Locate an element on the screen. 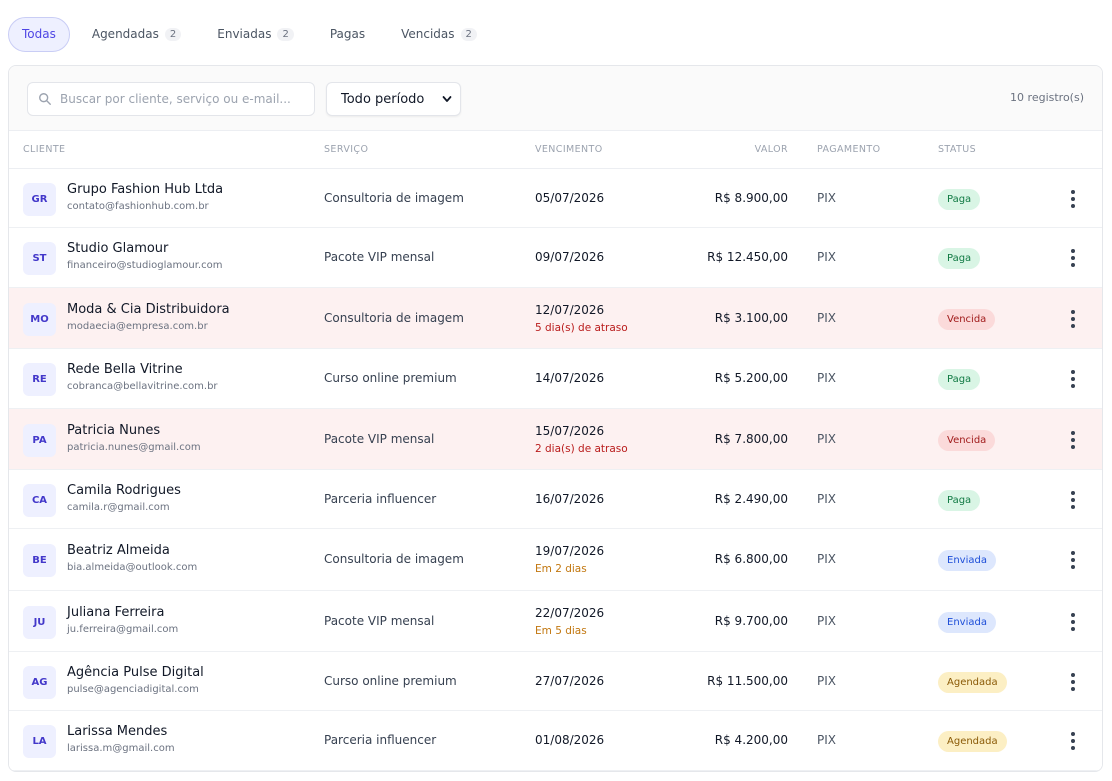 Image resolution: width=1112 pixels, height=781 pixels. client-email: camila.r@gmail.com is located at coordinates (118, 507).